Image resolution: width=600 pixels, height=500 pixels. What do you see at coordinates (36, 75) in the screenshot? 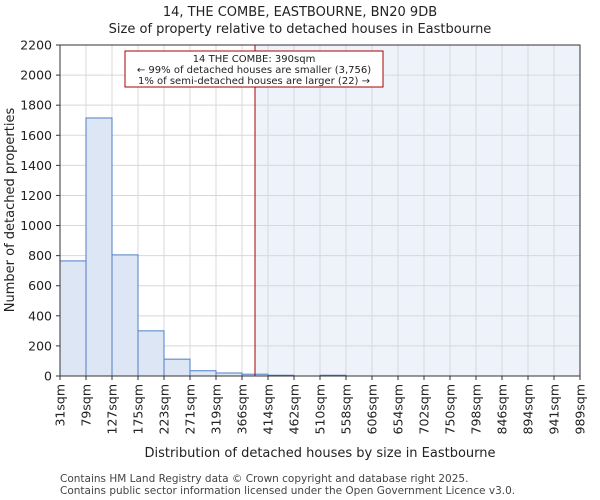
I see `y-tick-label: 2000` at bounding box center [36, 75].